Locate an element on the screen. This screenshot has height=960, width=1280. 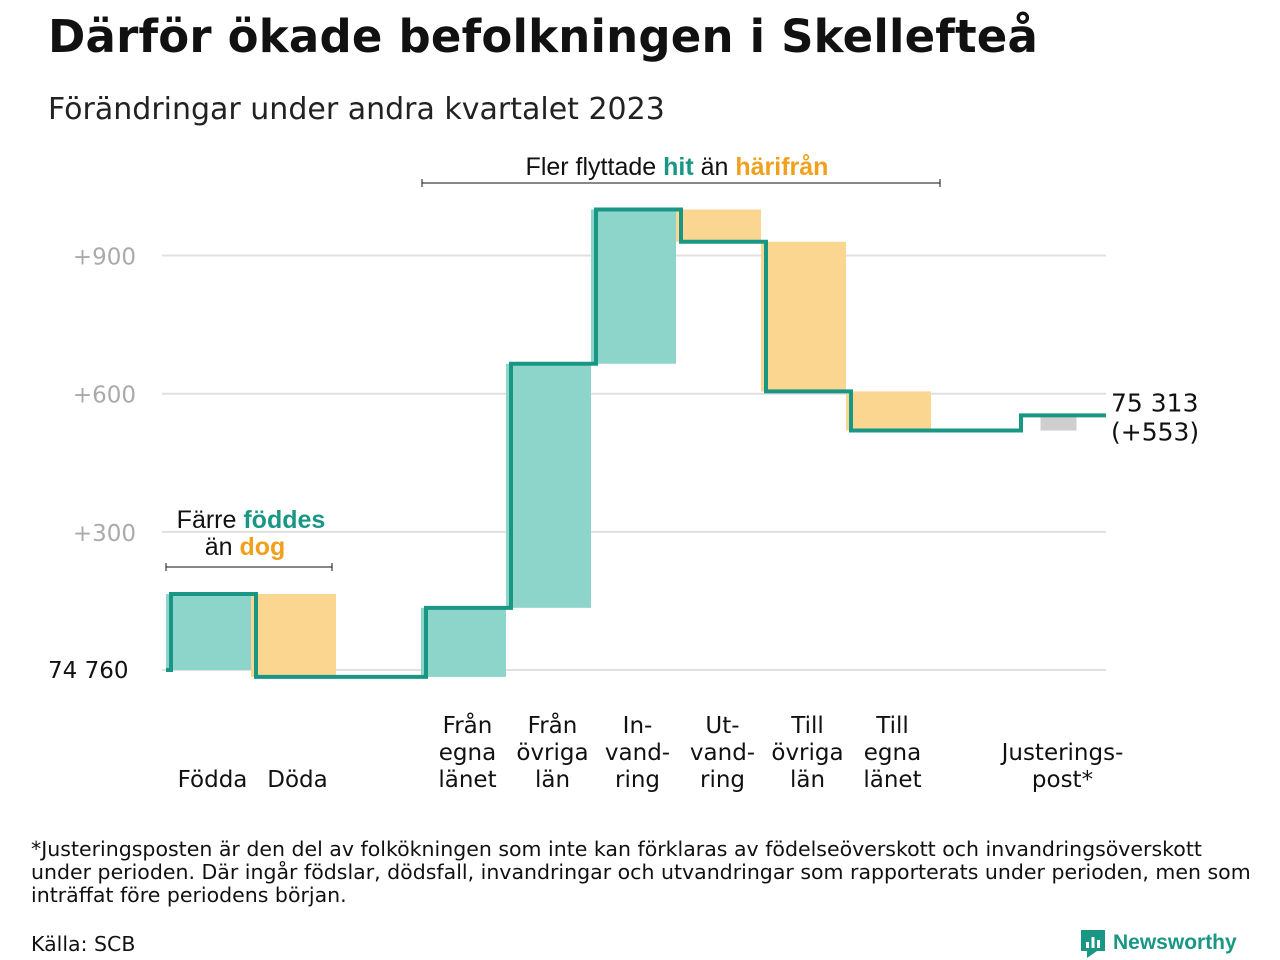
category-label: Justerings- is located at coordinates (1062, 753).